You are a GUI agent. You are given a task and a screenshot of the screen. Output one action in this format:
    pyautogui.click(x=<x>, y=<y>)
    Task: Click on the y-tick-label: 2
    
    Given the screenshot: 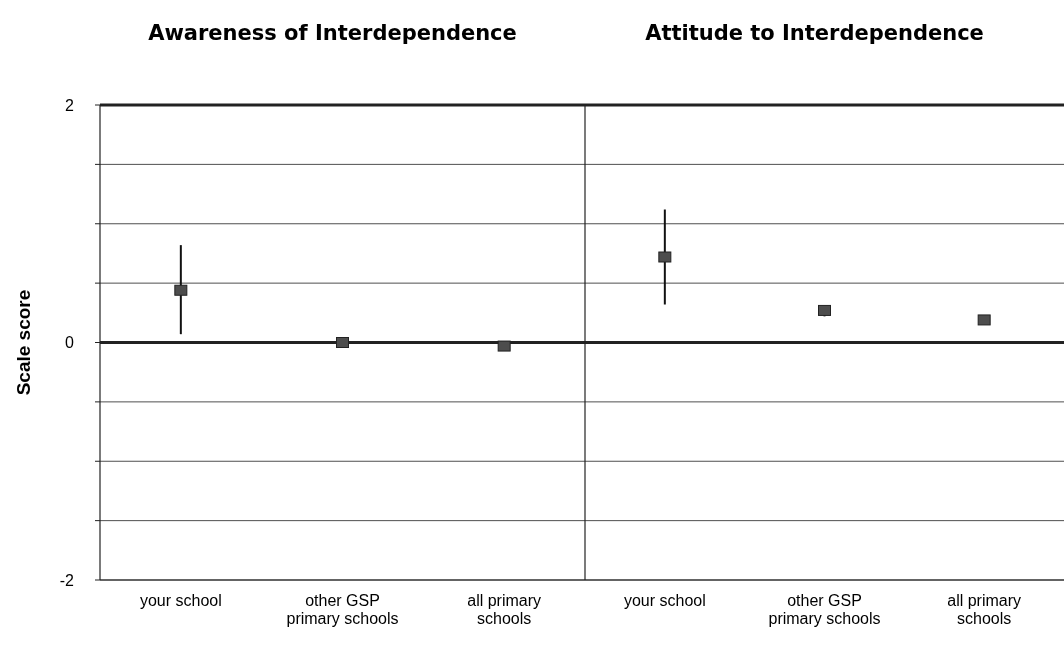 What is the action you would take?
    pyautogui.click(x=70, y=105)
    